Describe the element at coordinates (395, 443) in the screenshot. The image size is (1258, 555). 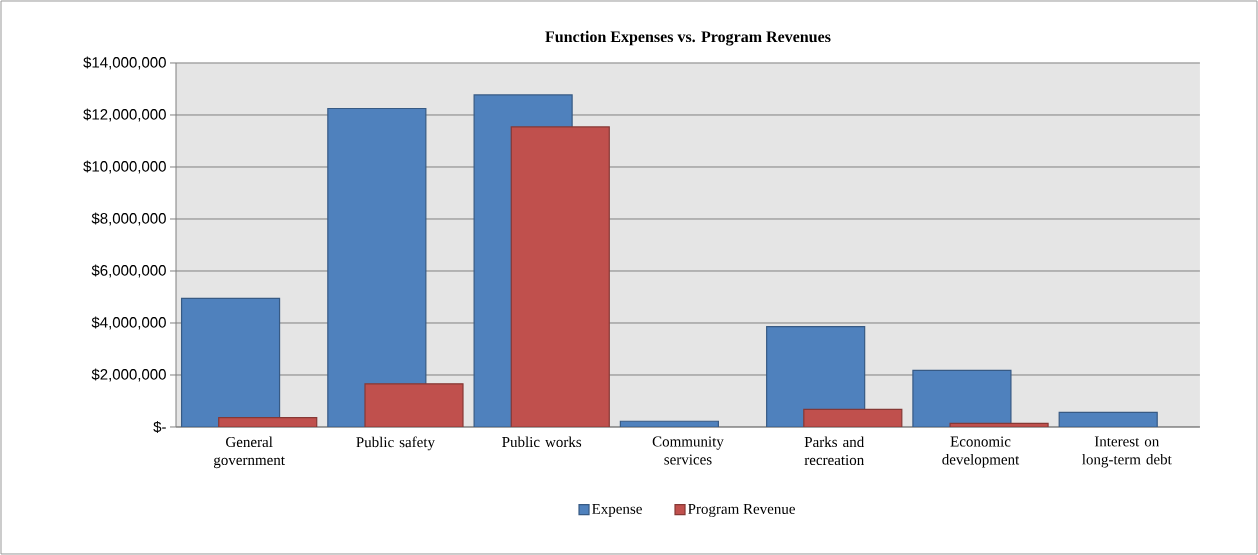
I see `x-tick-label: Public safety` at that location.